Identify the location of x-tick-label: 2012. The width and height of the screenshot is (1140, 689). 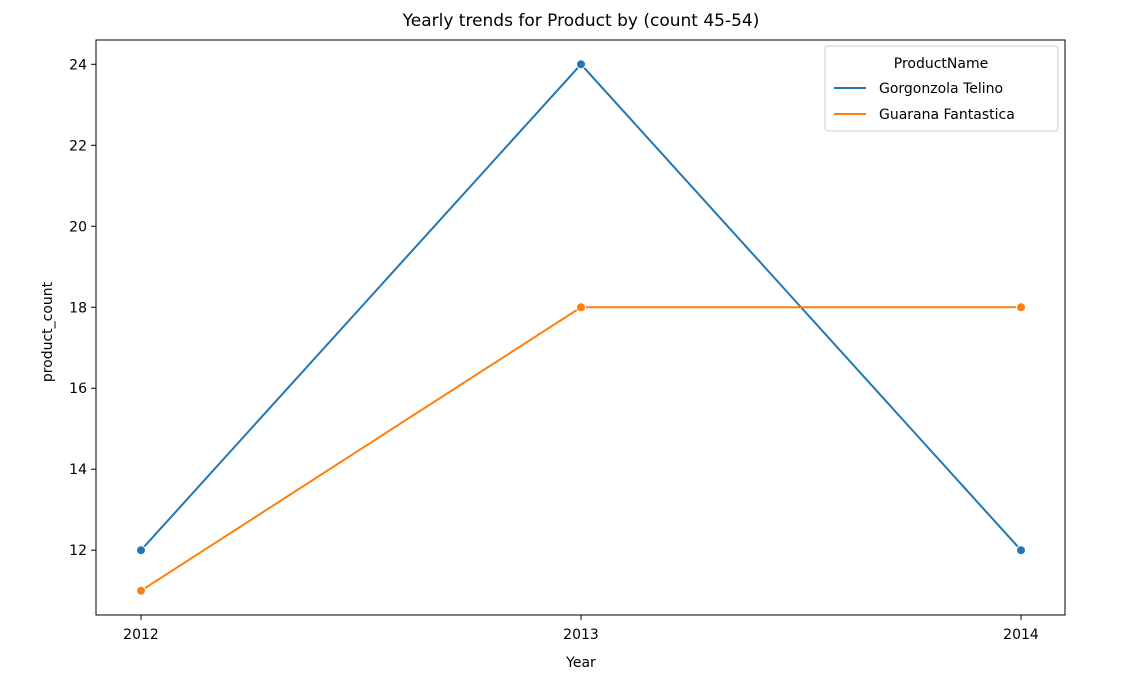
(141, 635).